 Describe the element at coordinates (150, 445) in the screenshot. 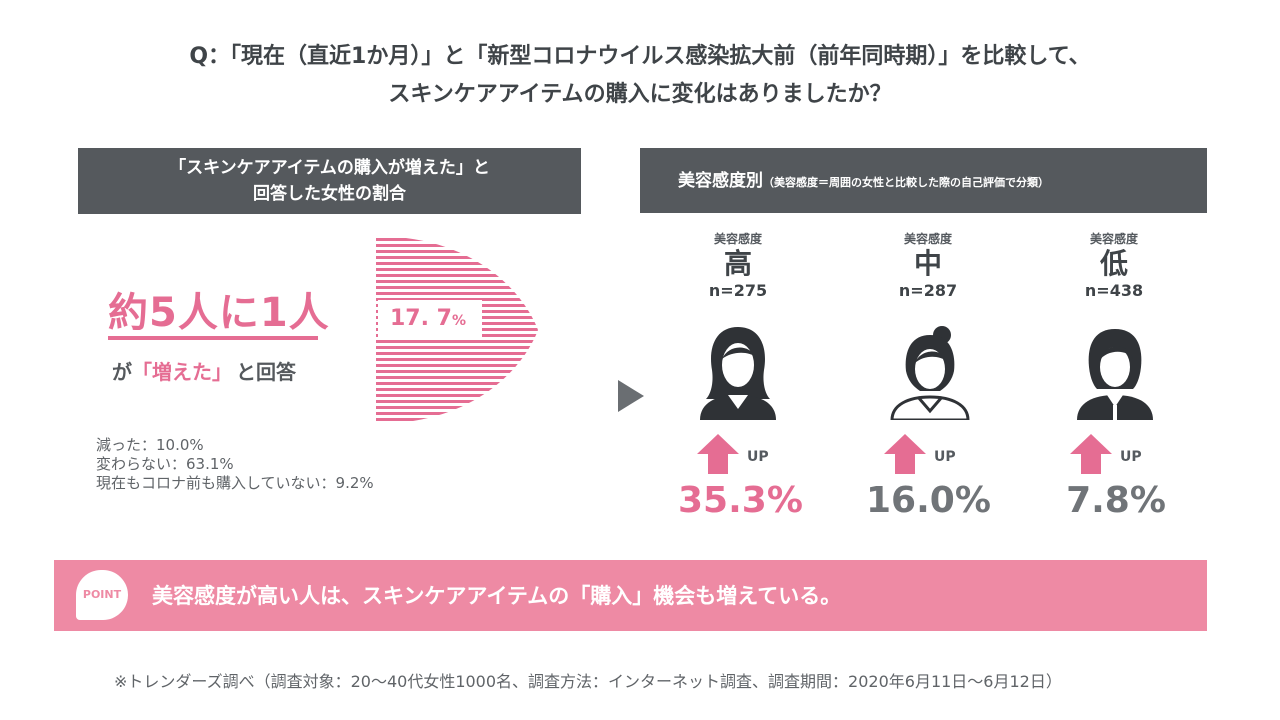

I see `note-decreased: 減った：10.0%` at that location.